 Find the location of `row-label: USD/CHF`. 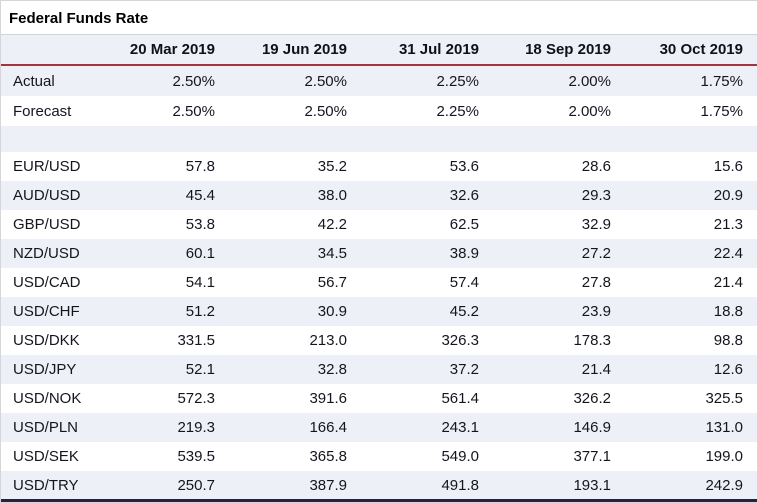

row-label: USD/CHF is located at coordinates (46, 311).